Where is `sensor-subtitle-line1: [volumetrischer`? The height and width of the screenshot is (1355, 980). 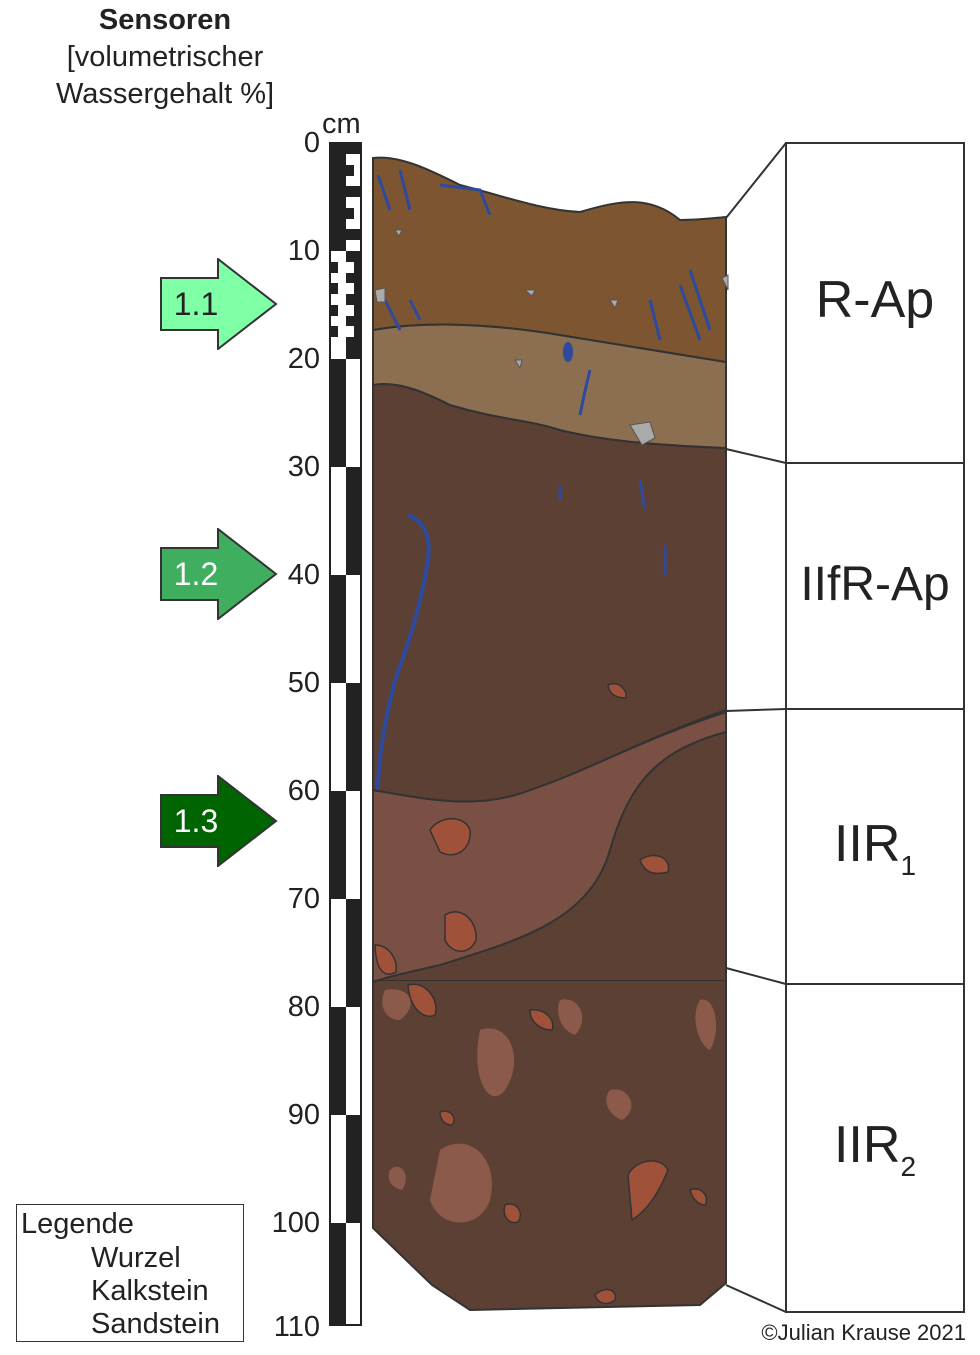 sensor-subtitle-line1: [volumetrischer is located at coordinates (165, 57).